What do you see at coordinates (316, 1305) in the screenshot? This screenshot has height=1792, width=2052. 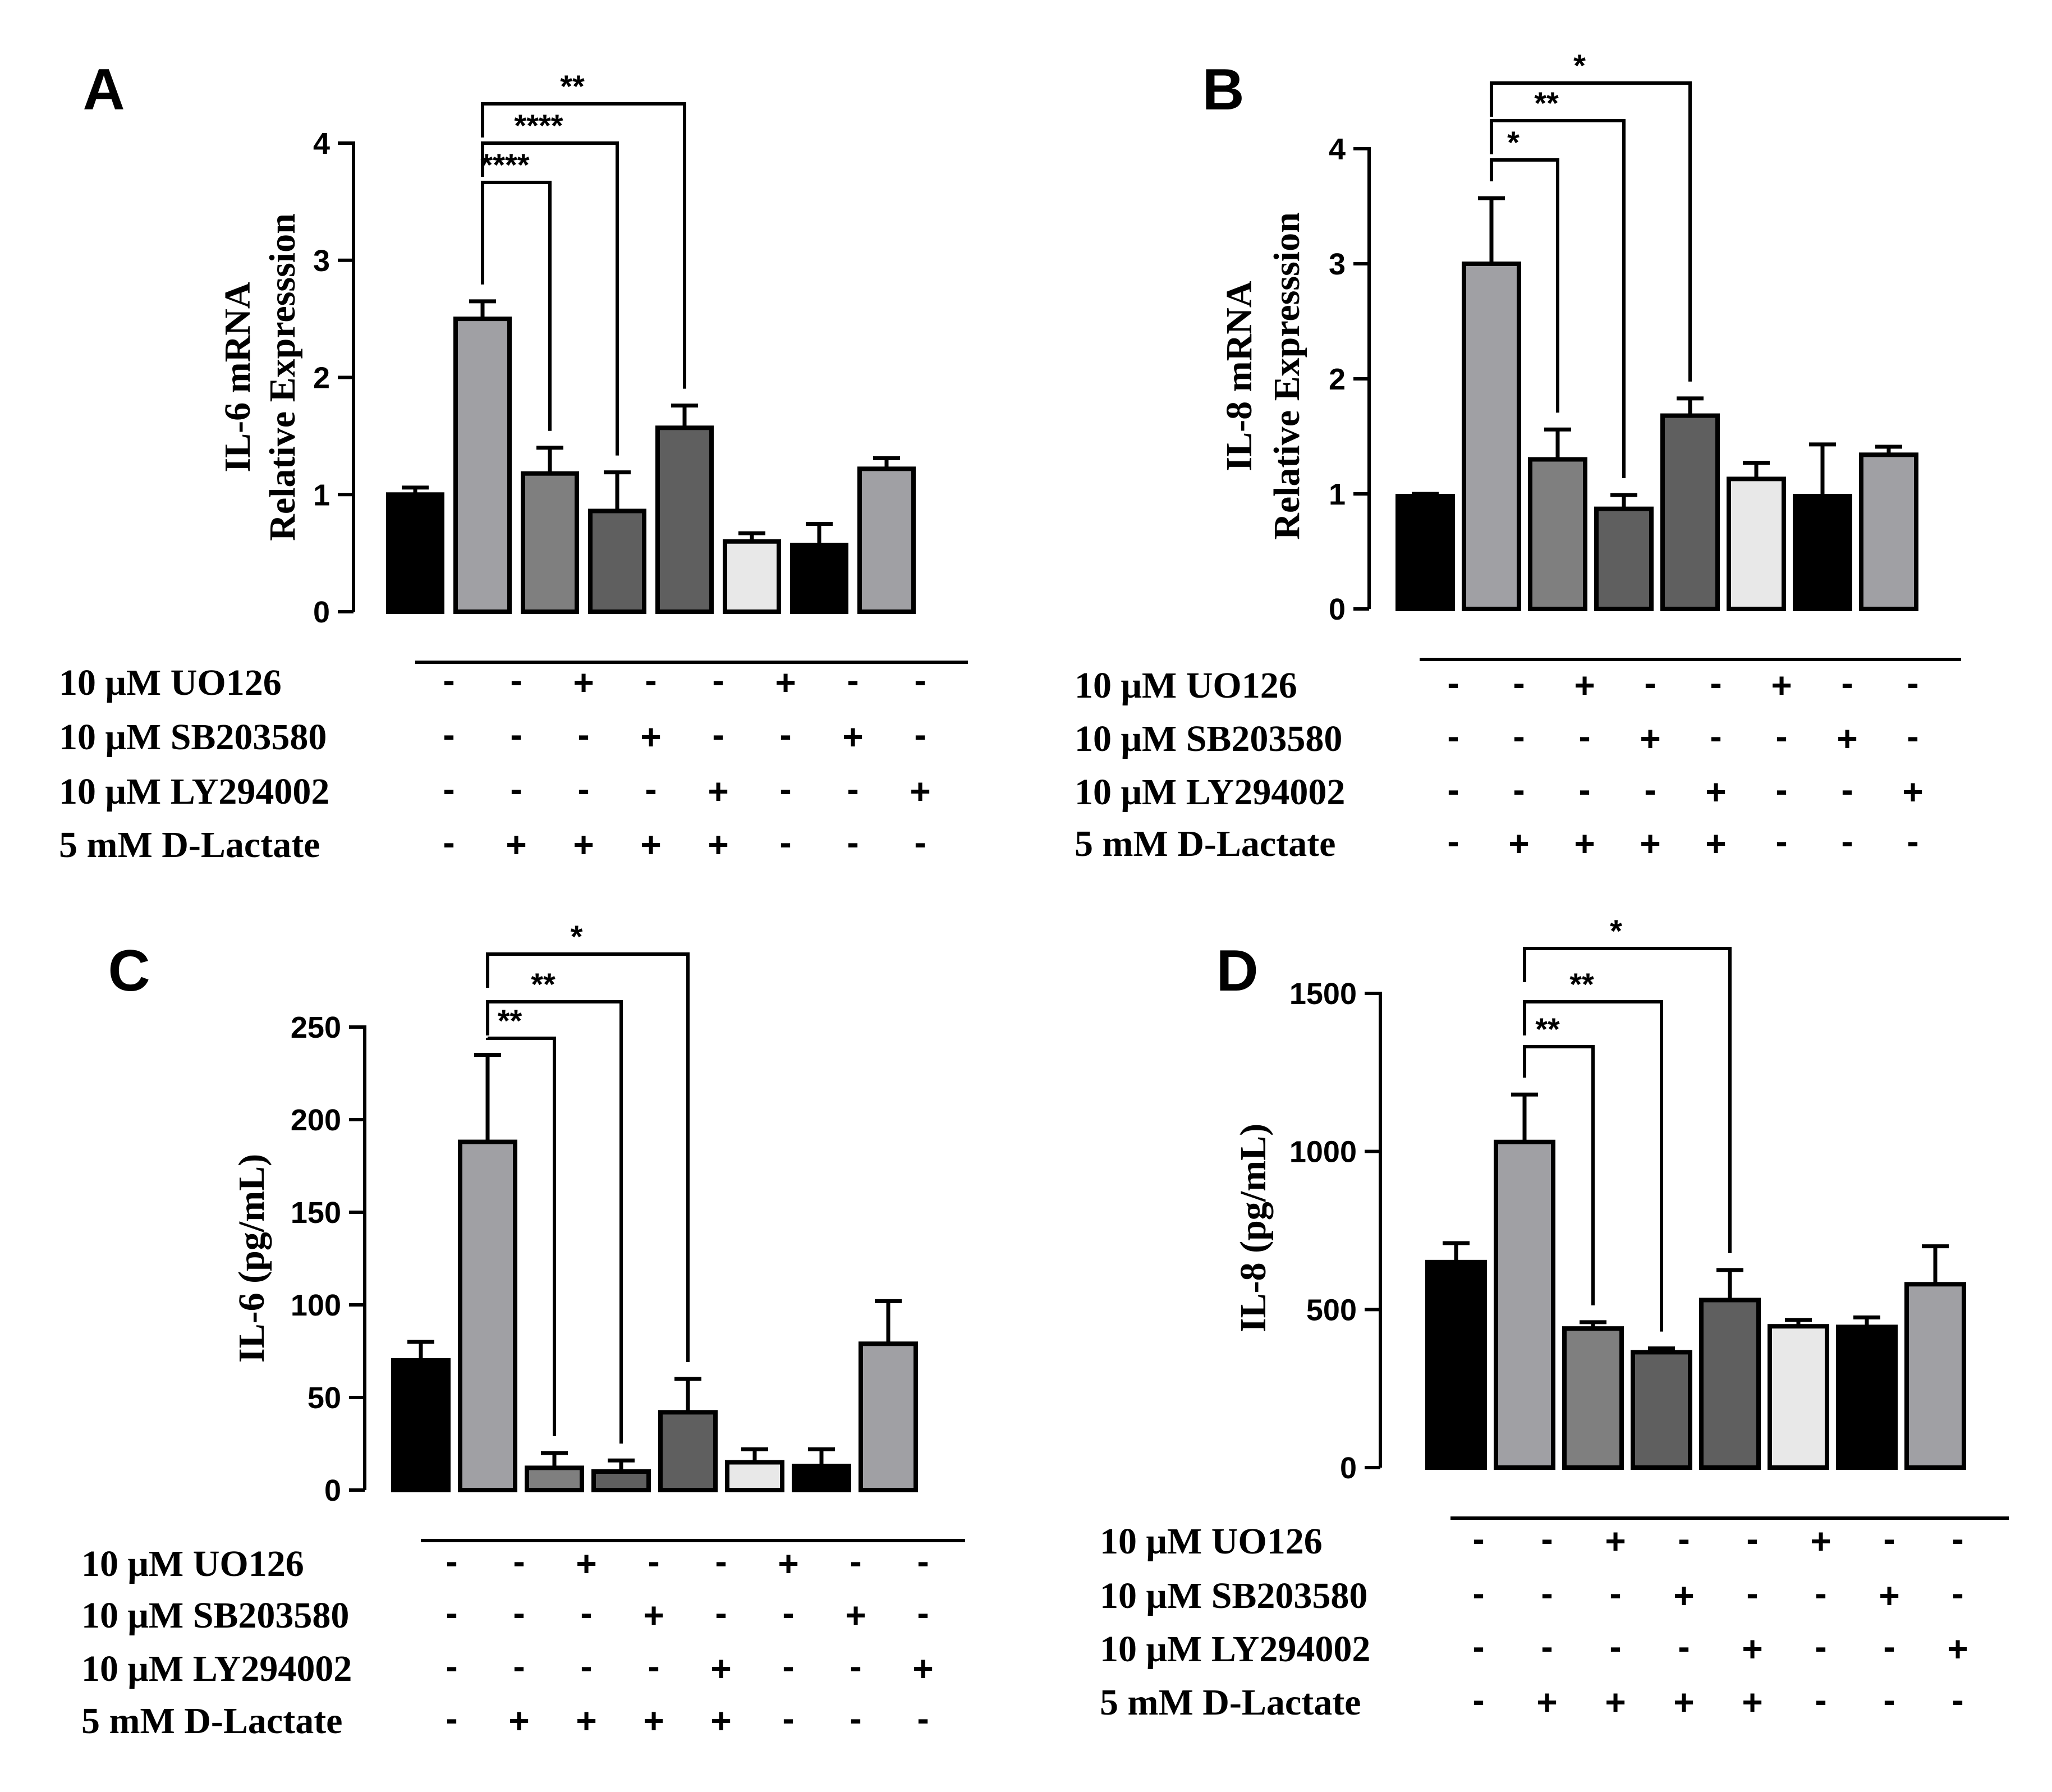 I see `y-tick-label: 100` at bounding box center [316, 1305].